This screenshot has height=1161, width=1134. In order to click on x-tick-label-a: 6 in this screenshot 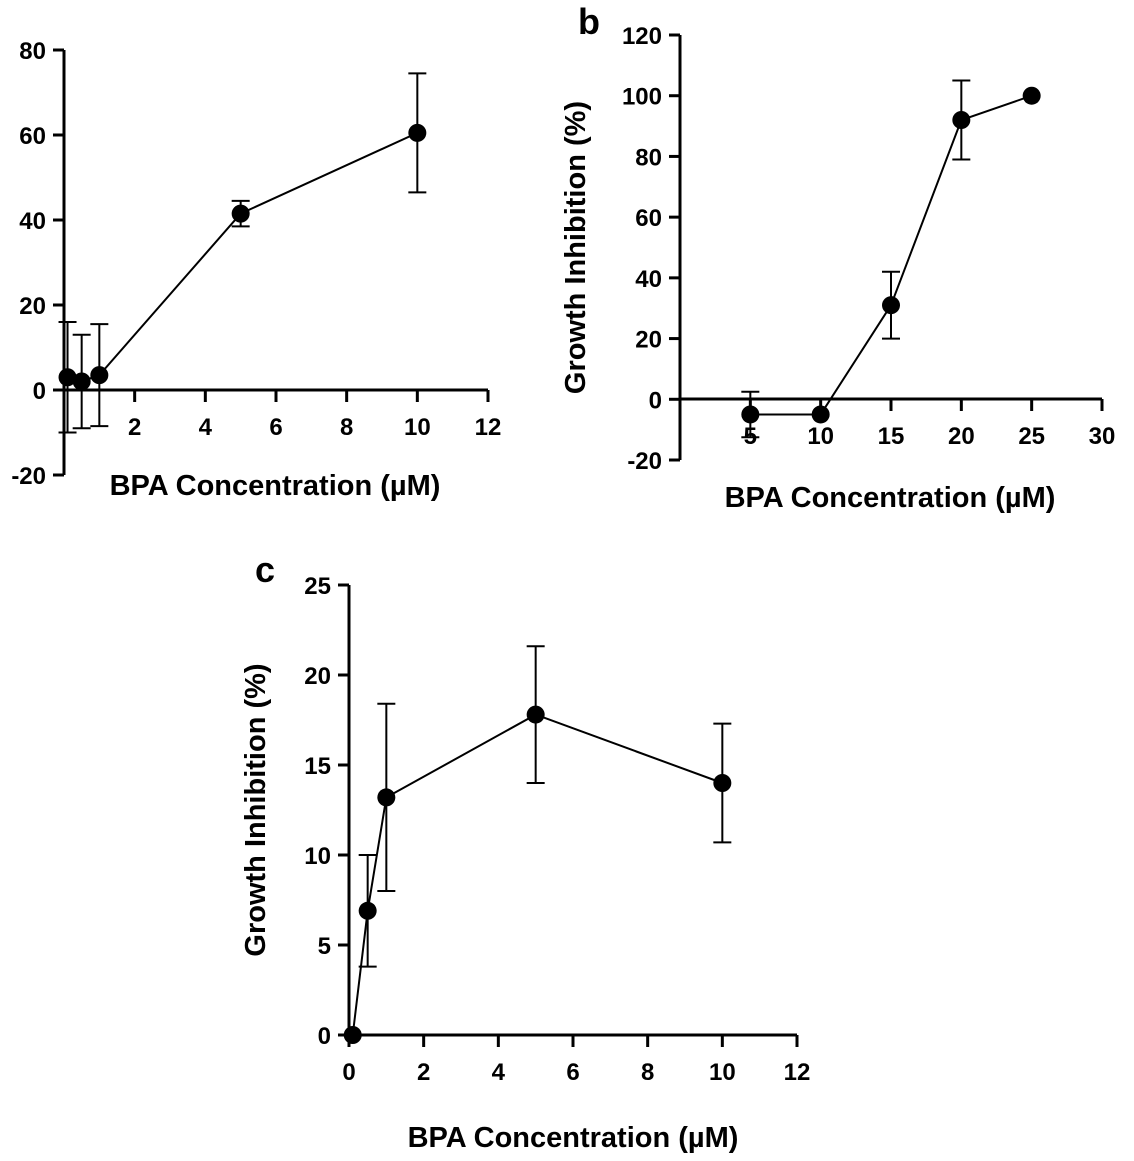, I will do `click(275, 427)`.